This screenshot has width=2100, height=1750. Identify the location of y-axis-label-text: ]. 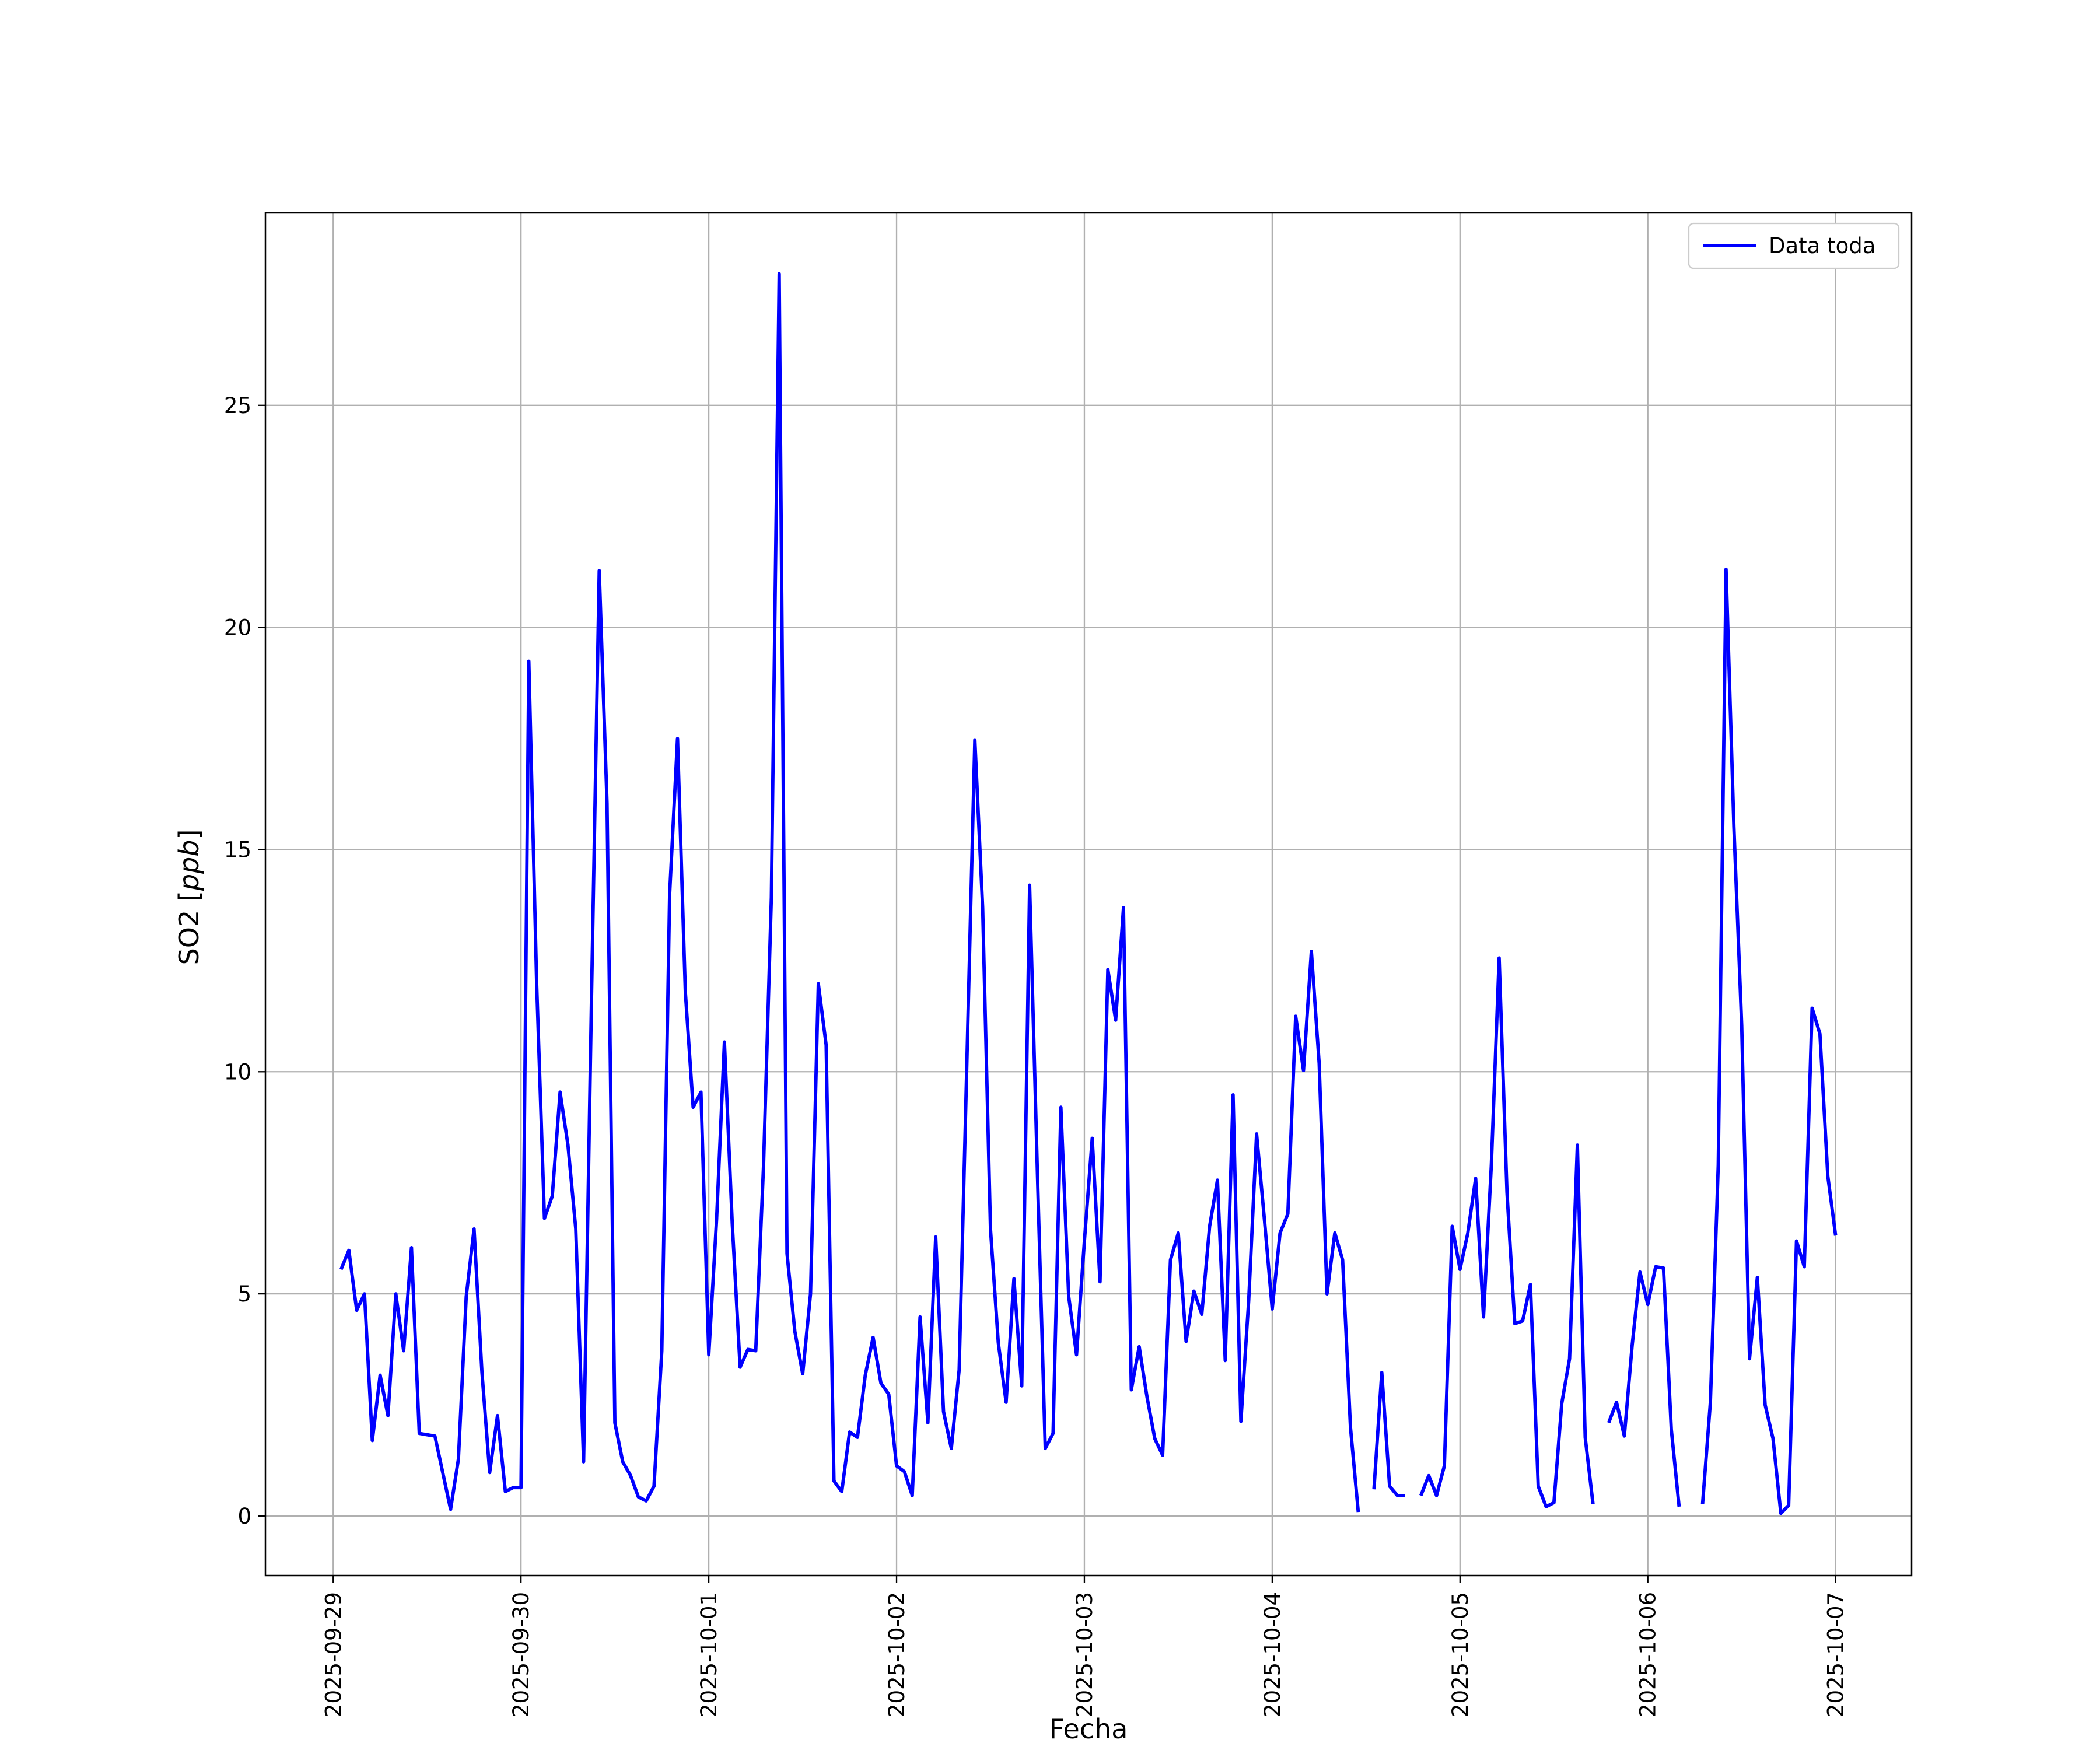
(189, 835).